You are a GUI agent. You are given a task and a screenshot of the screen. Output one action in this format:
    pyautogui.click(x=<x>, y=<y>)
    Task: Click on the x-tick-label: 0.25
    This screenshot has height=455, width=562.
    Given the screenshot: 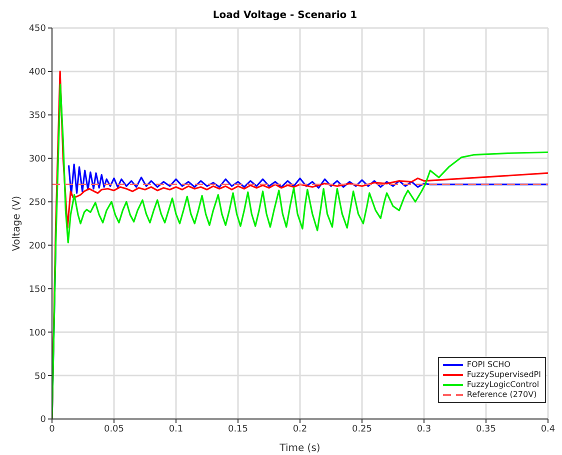 What is the action you would take?
    pyautogui.click(x=362, y=429)
    